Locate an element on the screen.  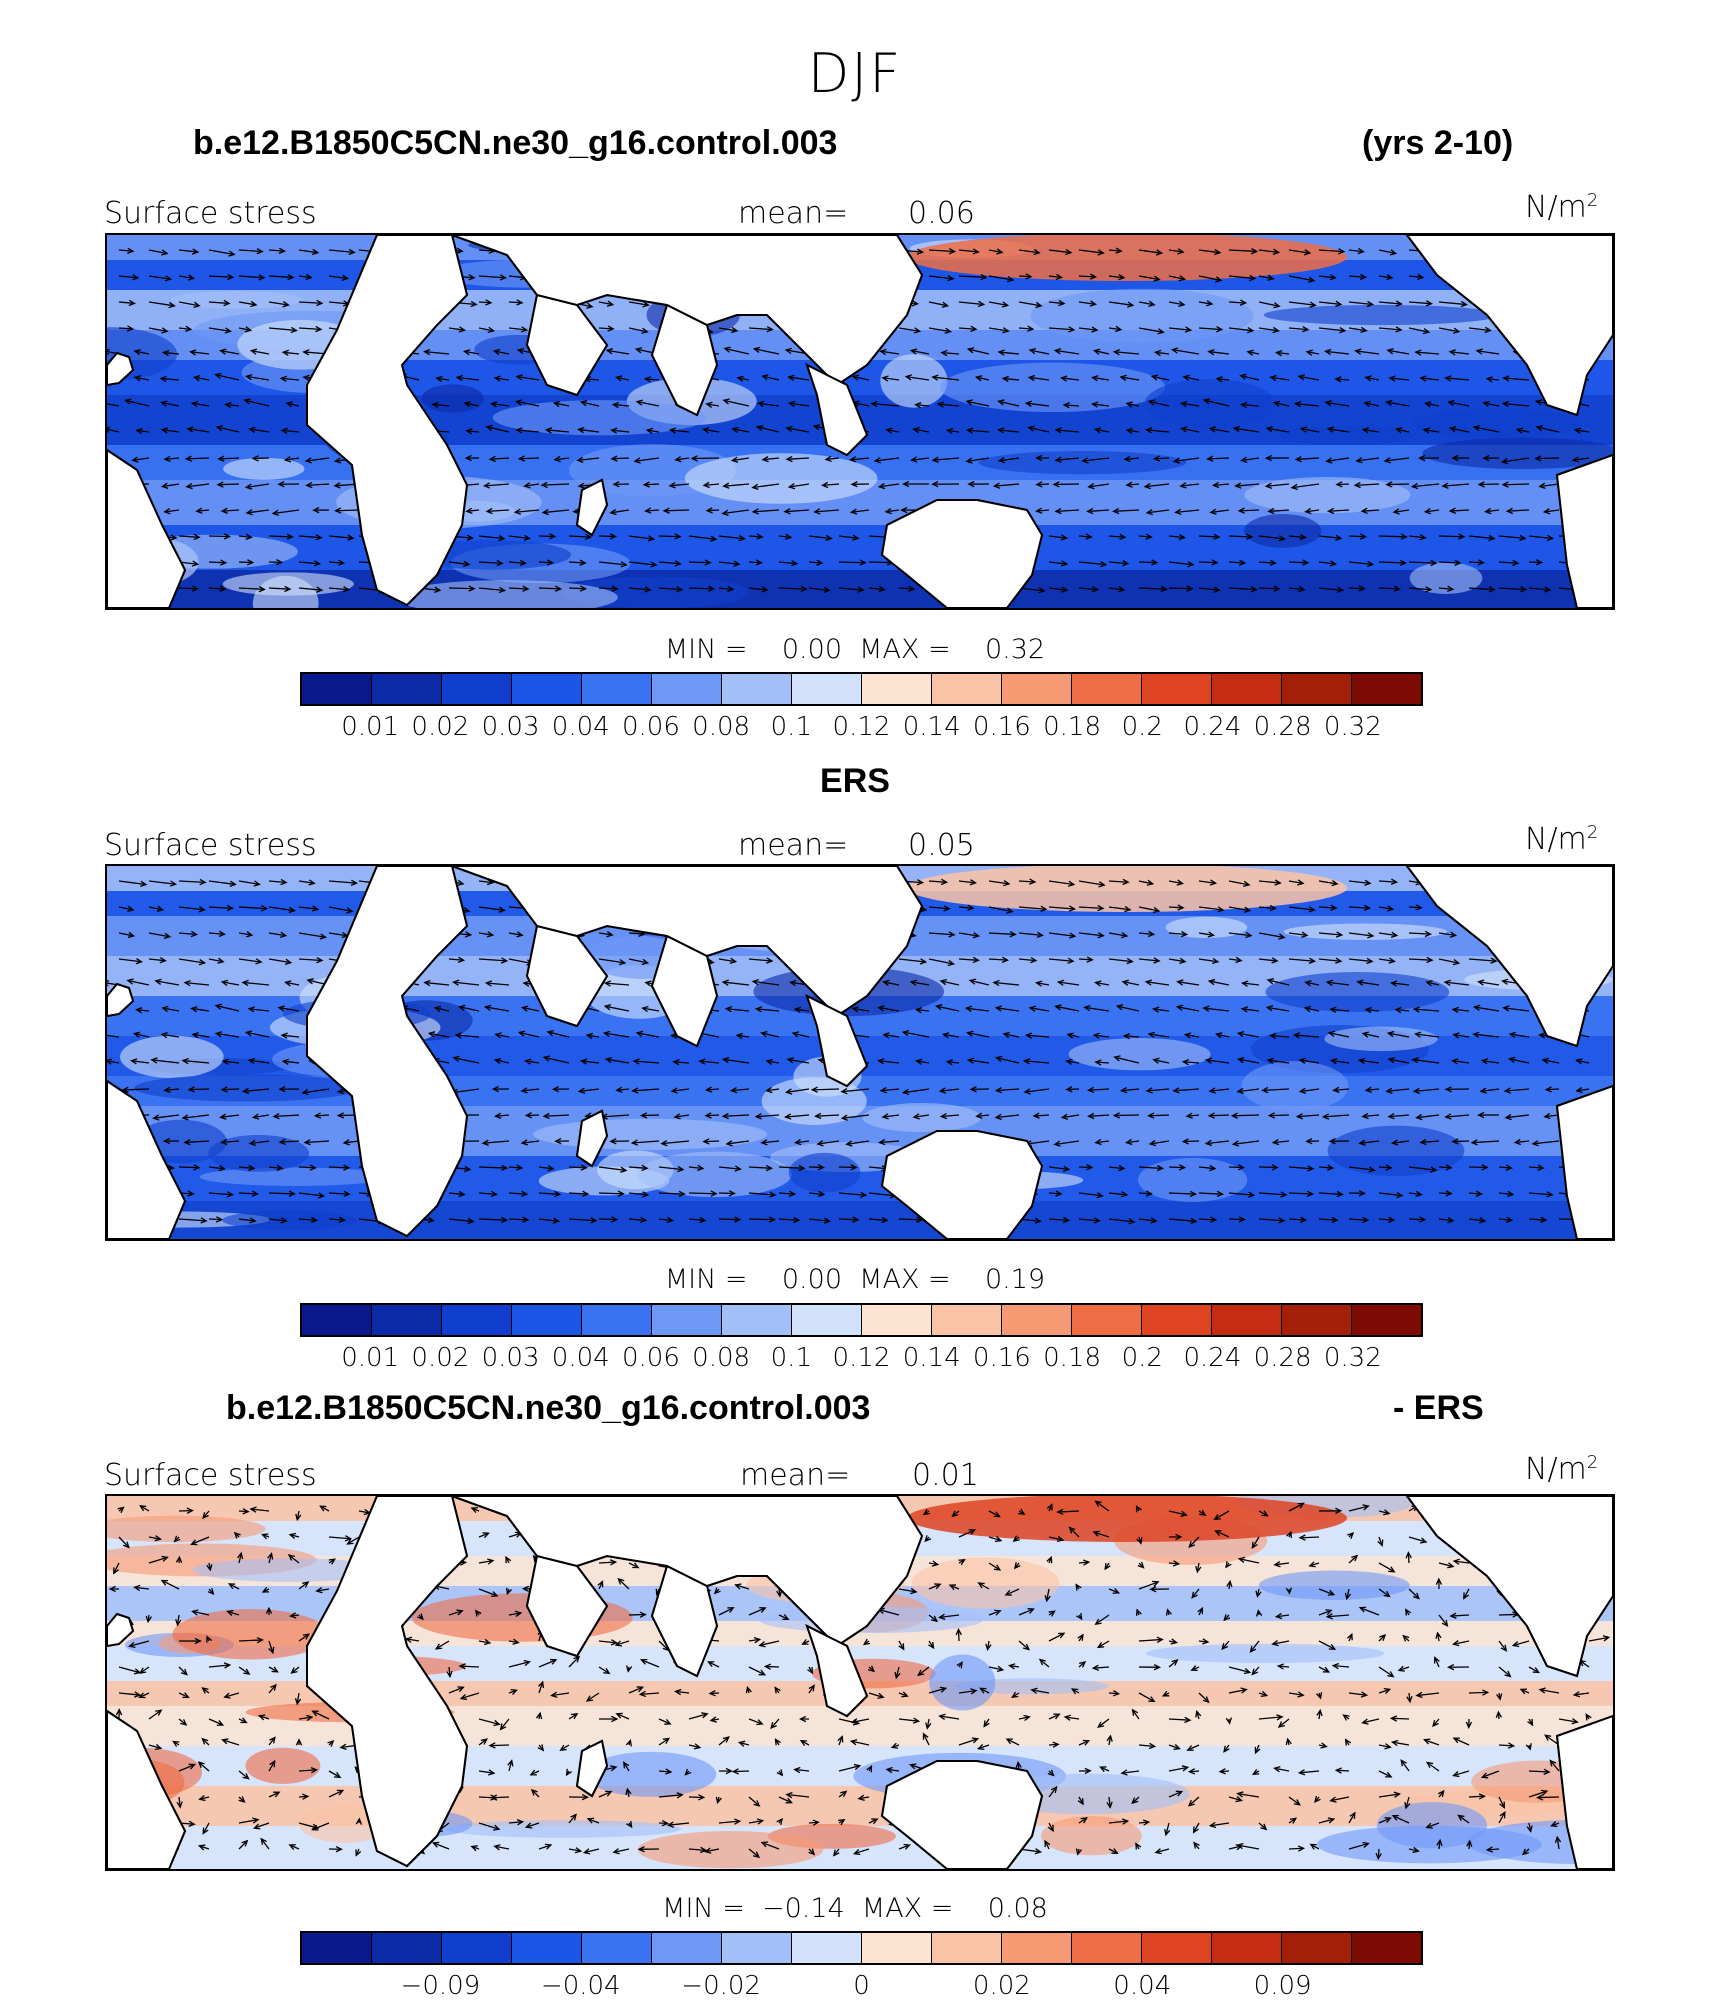
colorbar-box is located at coordinates (1177, 1320).